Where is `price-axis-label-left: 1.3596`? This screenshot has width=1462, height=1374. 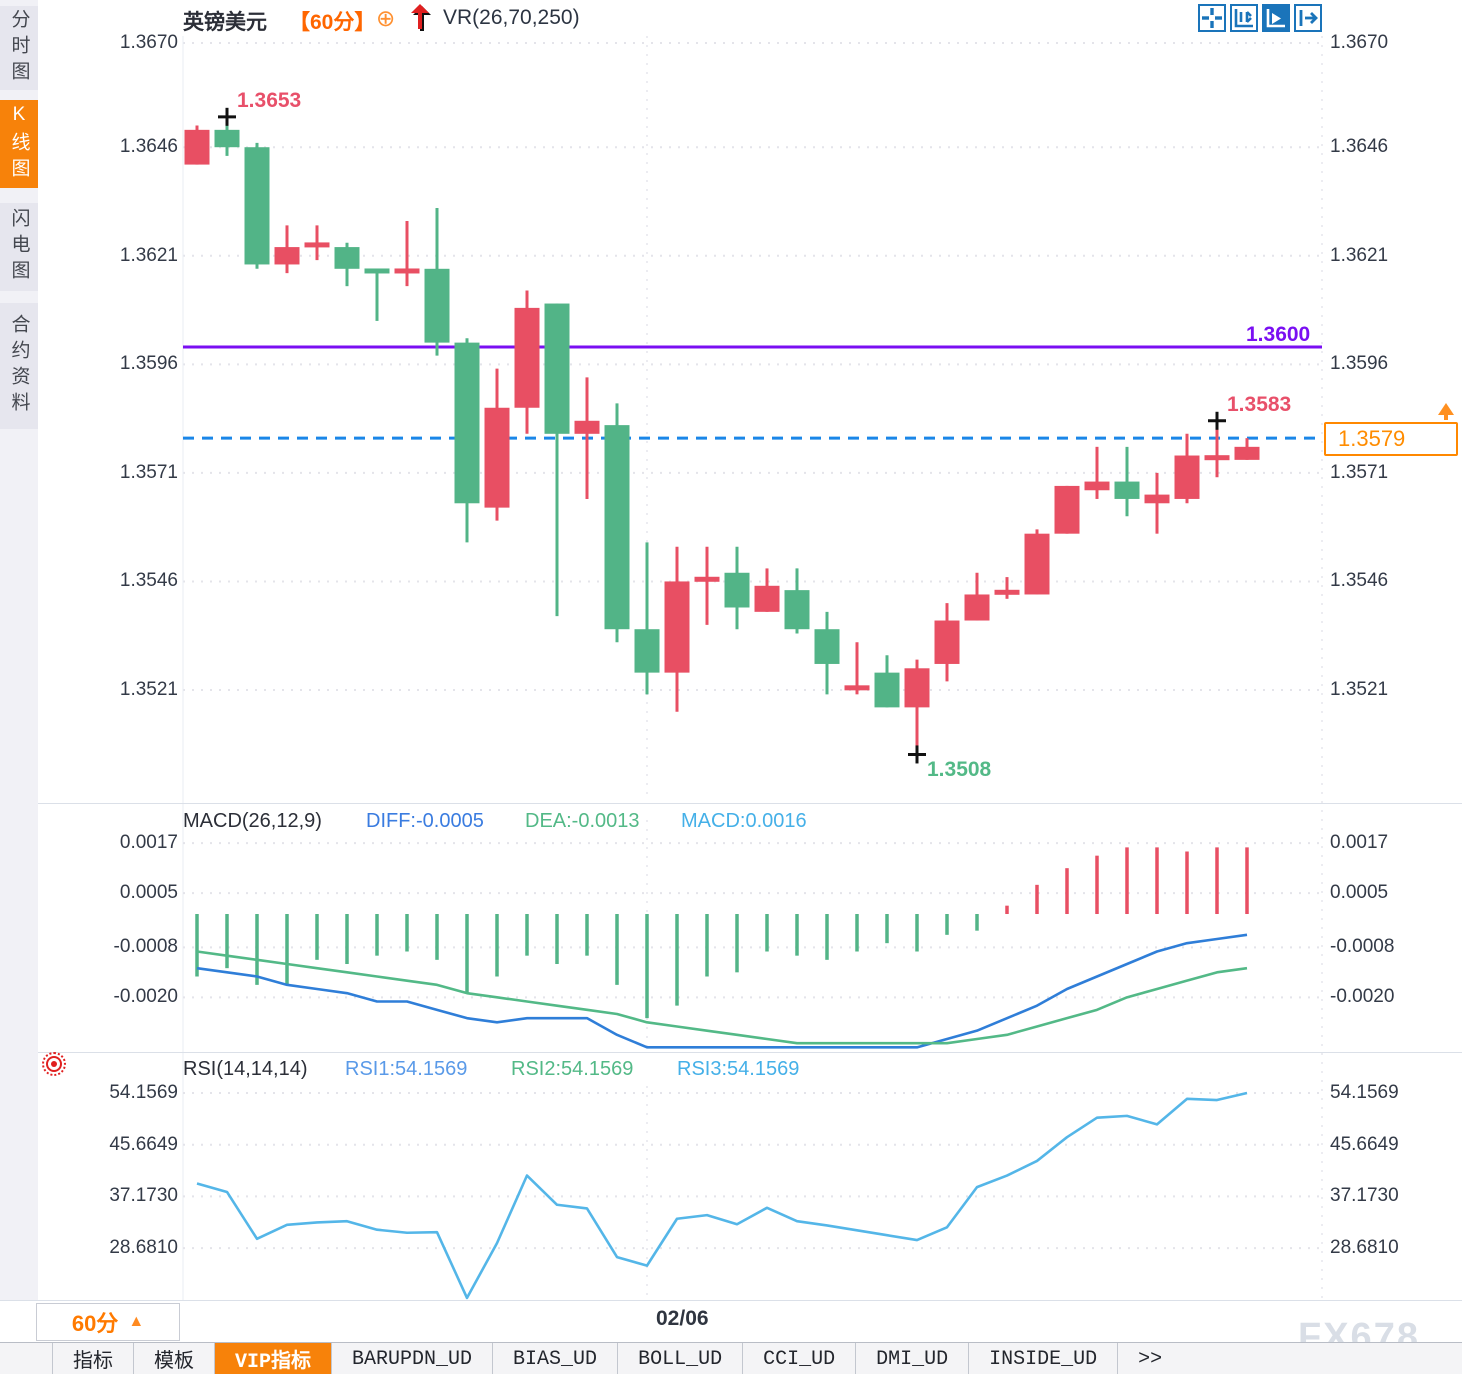
price-axis-label-left: 1.3596 is located at coordinates (148, 364).